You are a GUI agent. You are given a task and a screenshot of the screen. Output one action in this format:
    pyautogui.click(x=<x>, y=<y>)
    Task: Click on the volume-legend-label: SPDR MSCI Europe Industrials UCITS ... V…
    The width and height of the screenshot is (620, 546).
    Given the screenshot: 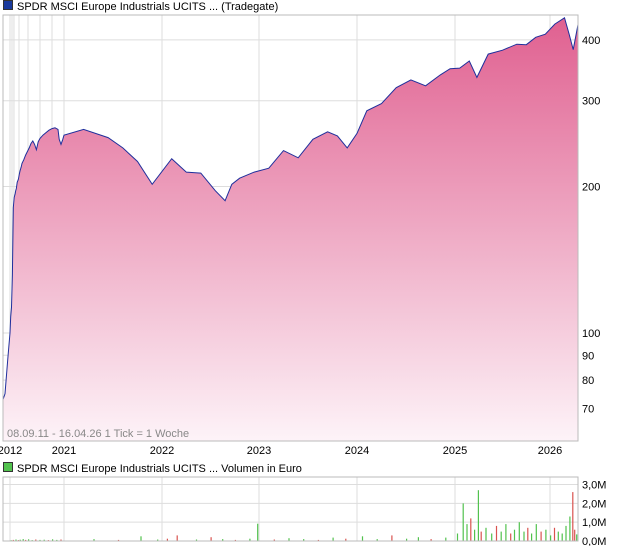 What is the action you would take?
    pyautogui.click(x=159, y=469)
    